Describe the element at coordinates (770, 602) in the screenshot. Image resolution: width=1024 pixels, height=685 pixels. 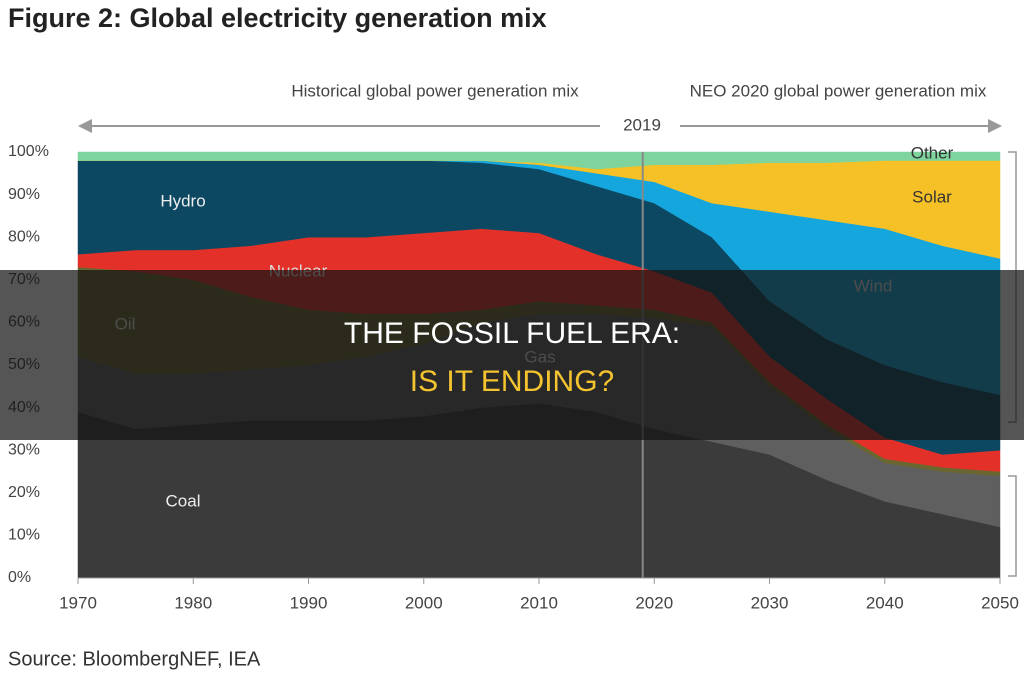
I see `x-tick-label: 2030` at that location.